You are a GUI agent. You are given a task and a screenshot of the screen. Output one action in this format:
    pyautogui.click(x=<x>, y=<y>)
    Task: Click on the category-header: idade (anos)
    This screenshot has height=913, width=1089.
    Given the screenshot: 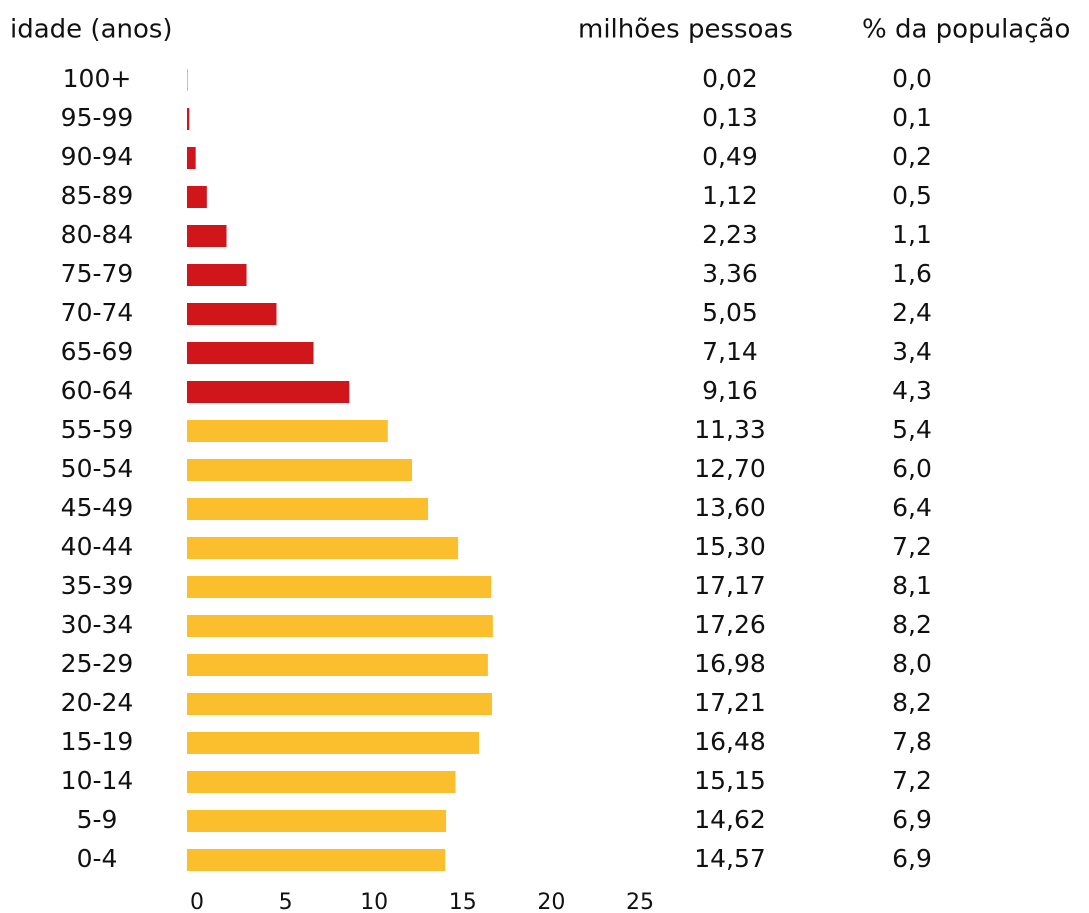 What is the action you would take?
    pyautogui.click(x=91, y=30)
    